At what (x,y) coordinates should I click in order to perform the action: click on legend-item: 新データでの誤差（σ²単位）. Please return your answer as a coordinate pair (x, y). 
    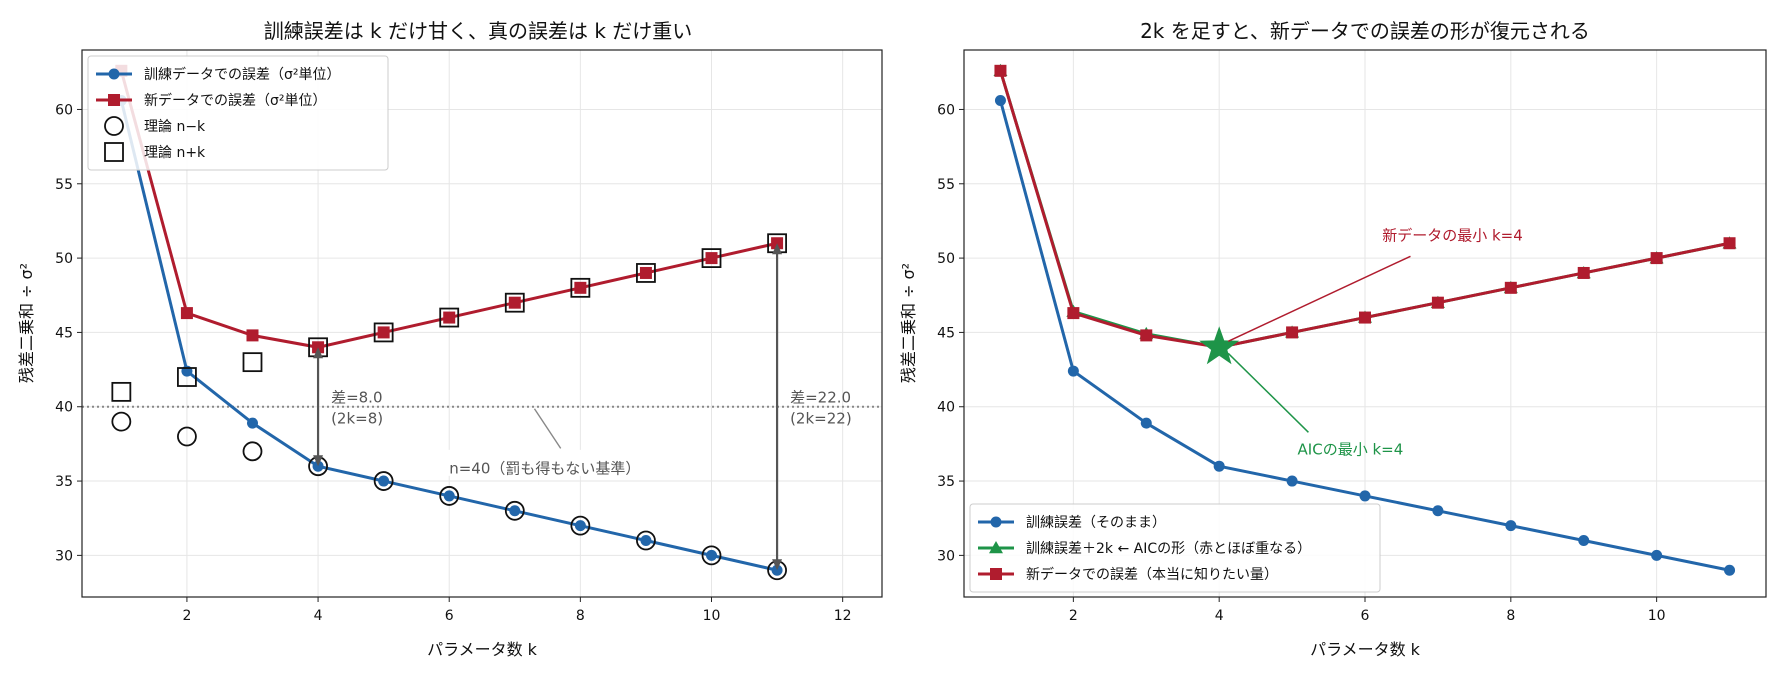
    Looking at the image, I should click on (211, 100).